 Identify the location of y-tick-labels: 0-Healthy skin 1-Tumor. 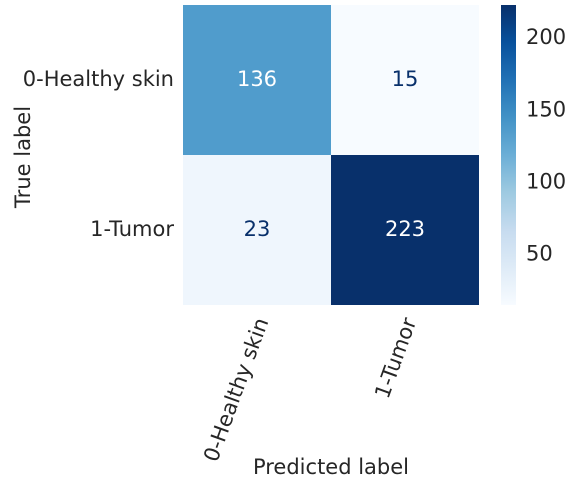
(99, 154).